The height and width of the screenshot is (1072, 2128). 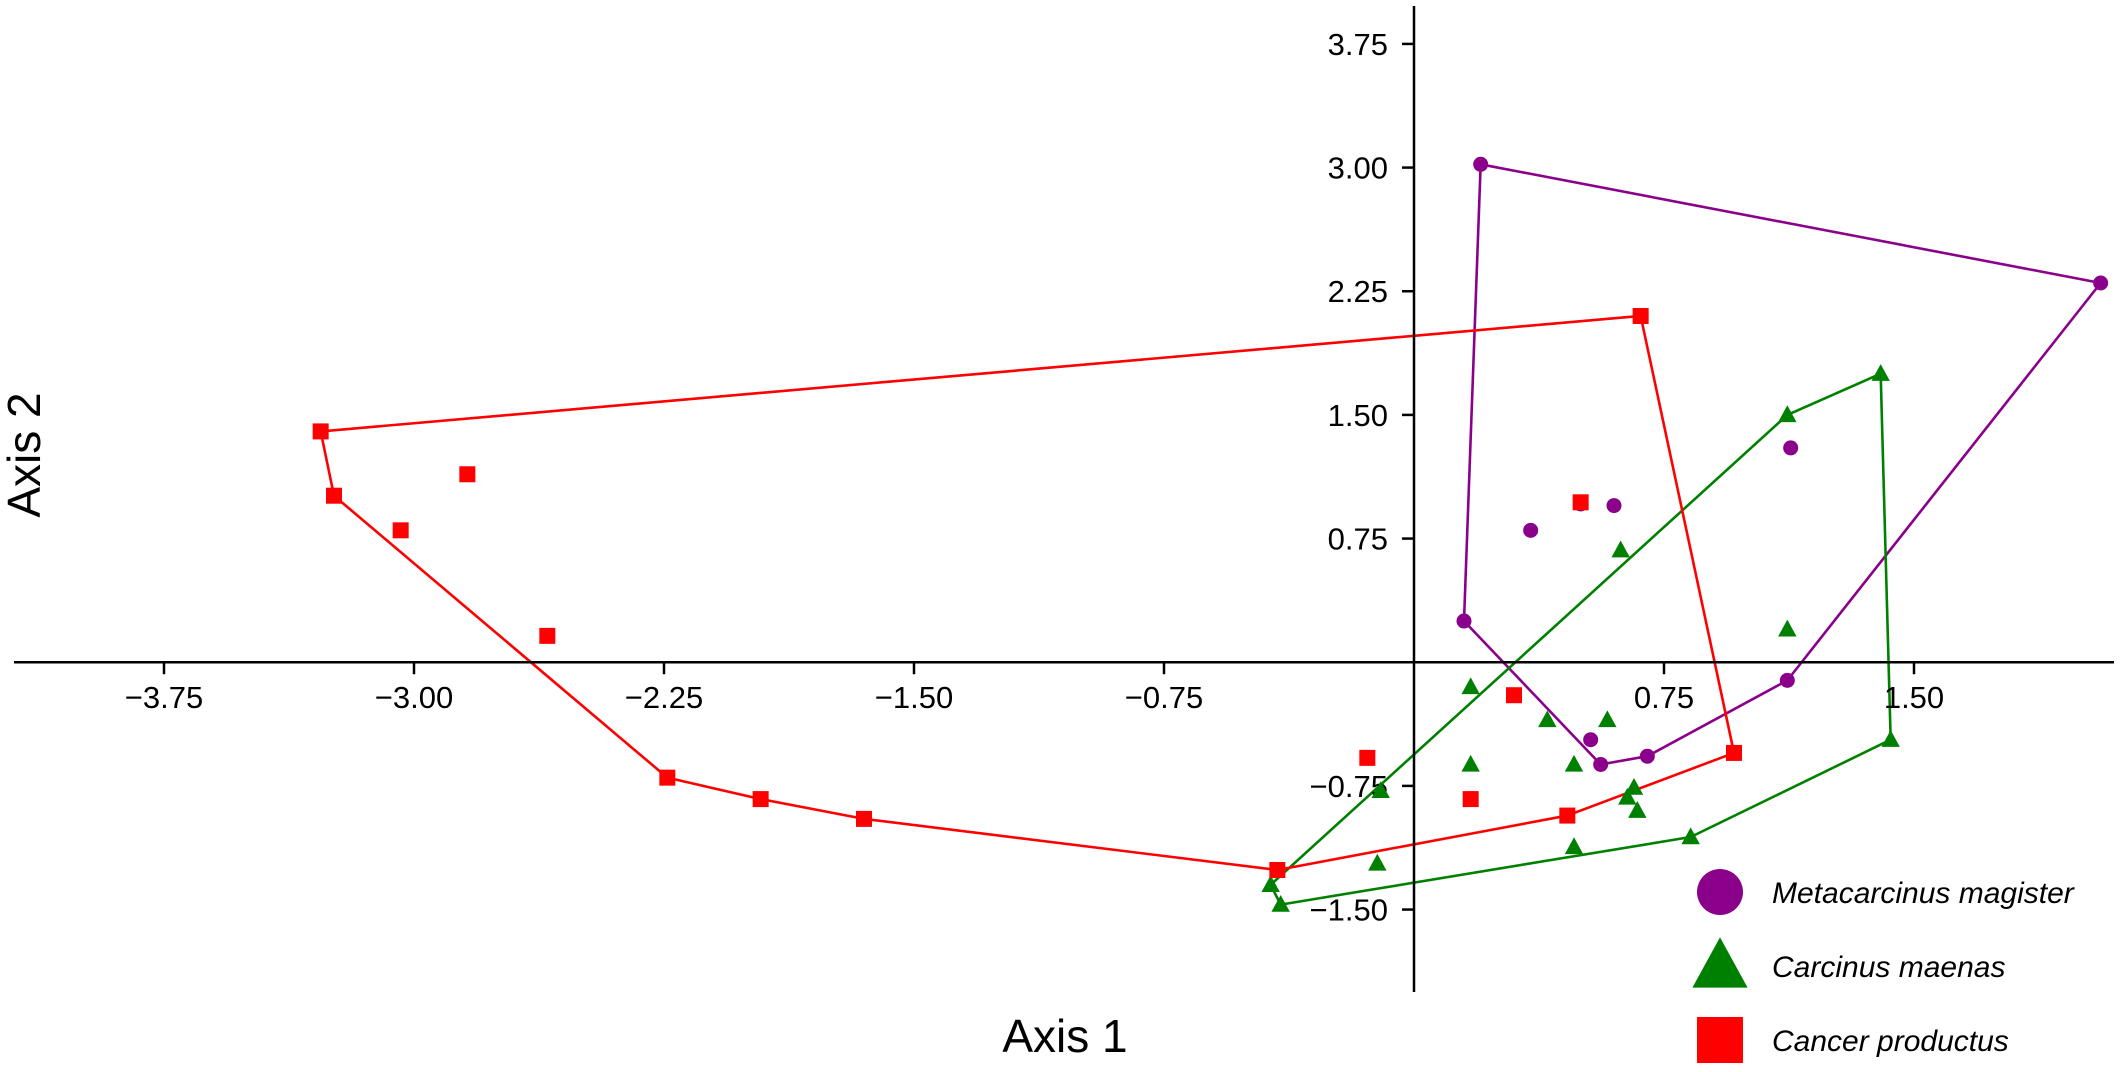 I want to click on y-tick-label: 3.00, so click(x=1358, y=168).